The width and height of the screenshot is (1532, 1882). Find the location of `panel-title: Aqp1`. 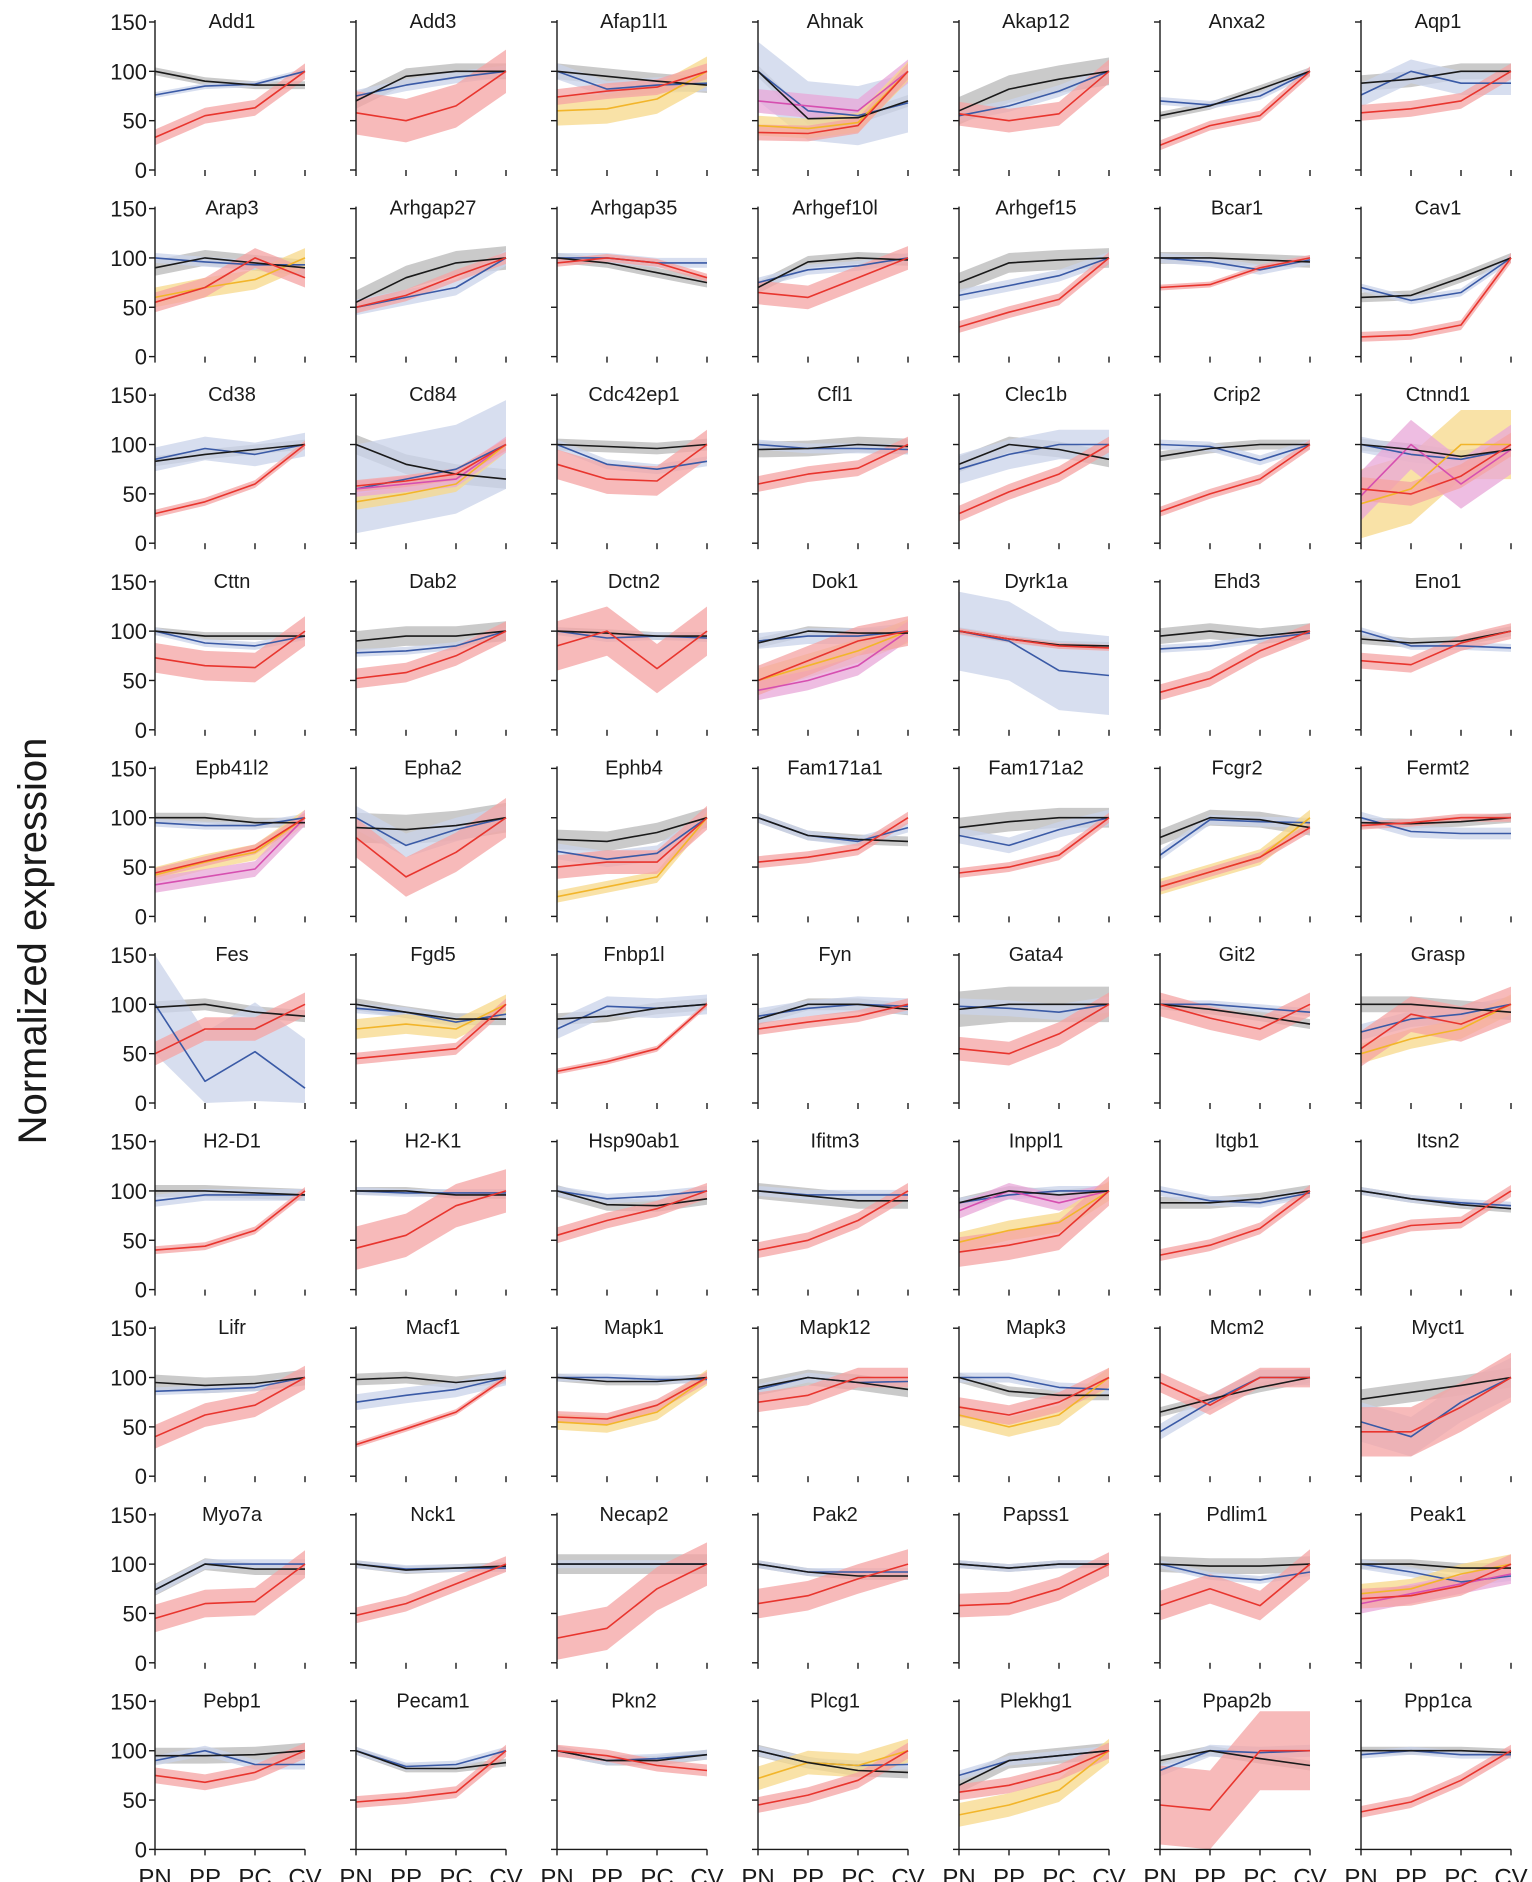

panel-title: Aqp1 is located at coordinates (1438, 22).